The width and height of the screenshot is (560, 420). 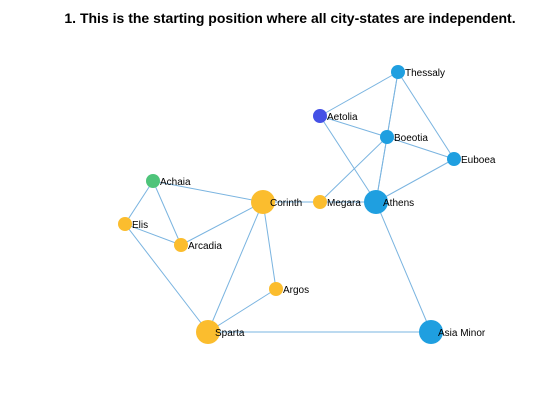 I want to click on node-sparta, so click(x=208, y=332).